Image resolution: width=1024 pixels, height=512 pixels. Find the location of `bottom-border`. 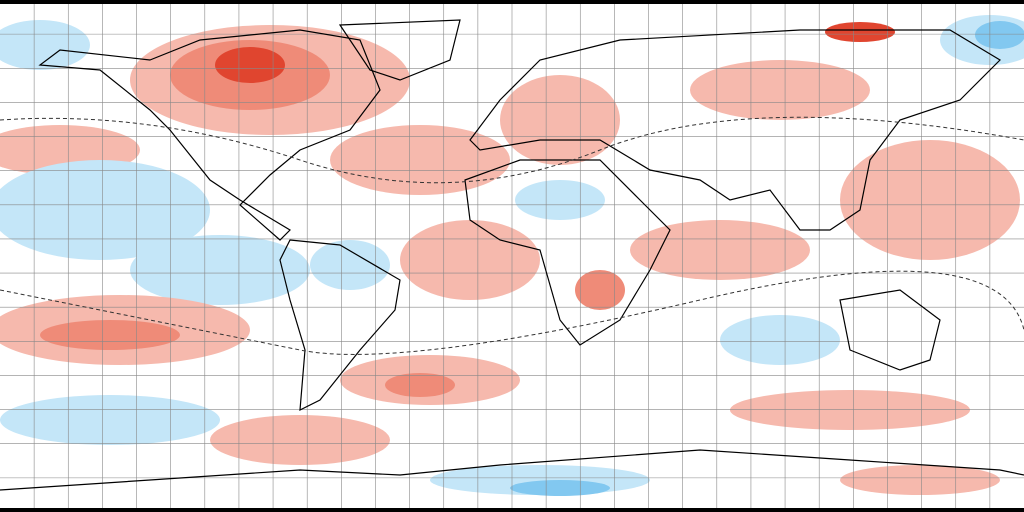

bottom-border is located at coordinates (512, 510).